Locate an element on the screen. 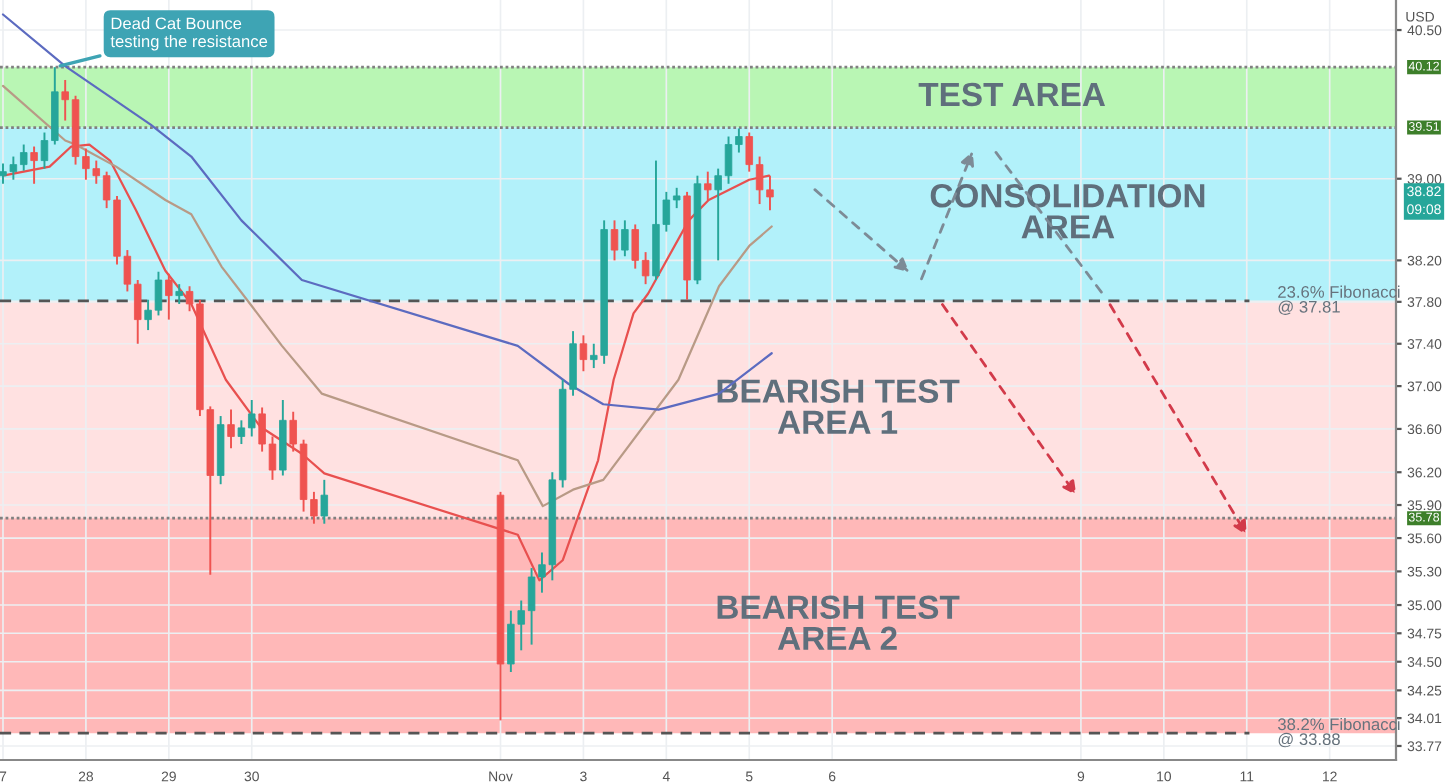  band-label: TEST AREA is located at coordinates (1012, 94).